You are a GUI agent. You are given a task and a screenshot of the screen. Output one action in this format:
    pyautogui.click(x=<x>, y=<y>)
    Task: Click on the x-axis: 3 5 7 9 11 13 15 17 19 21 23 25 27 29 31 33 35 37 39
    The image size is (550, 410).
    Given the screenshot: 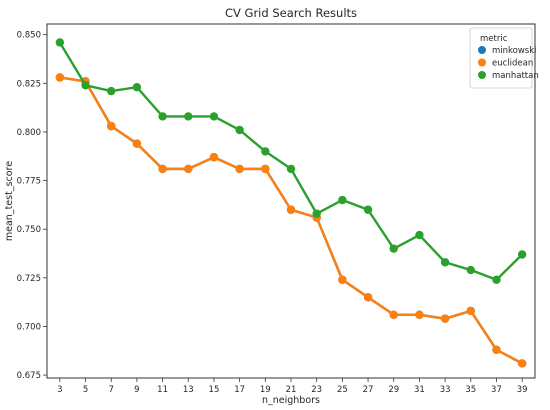 What is the action you would take?
    pyautogui.click(x=292, y=386)
    